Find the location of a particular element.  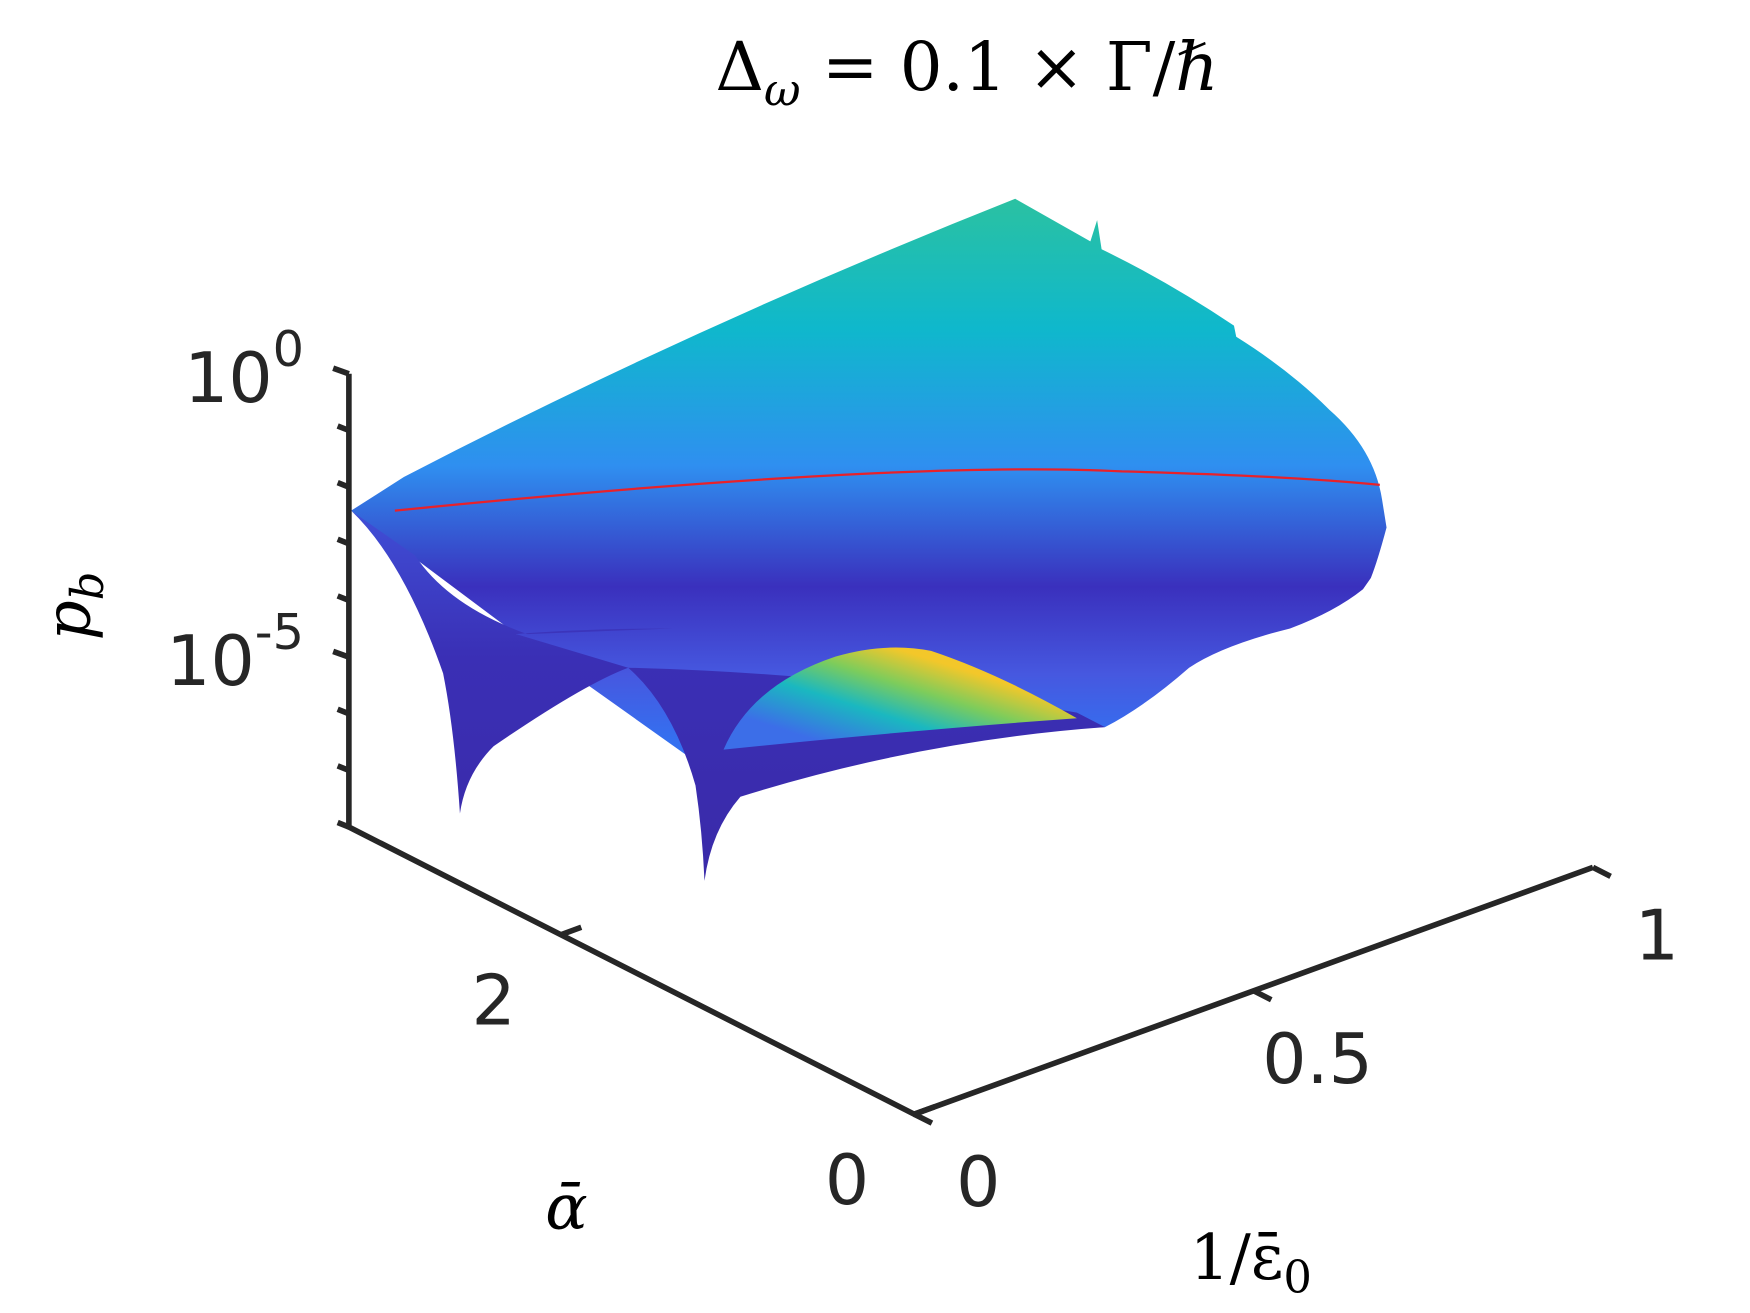

z-tick-label: 10⁻⁵ is located at coordinates (235, 652).